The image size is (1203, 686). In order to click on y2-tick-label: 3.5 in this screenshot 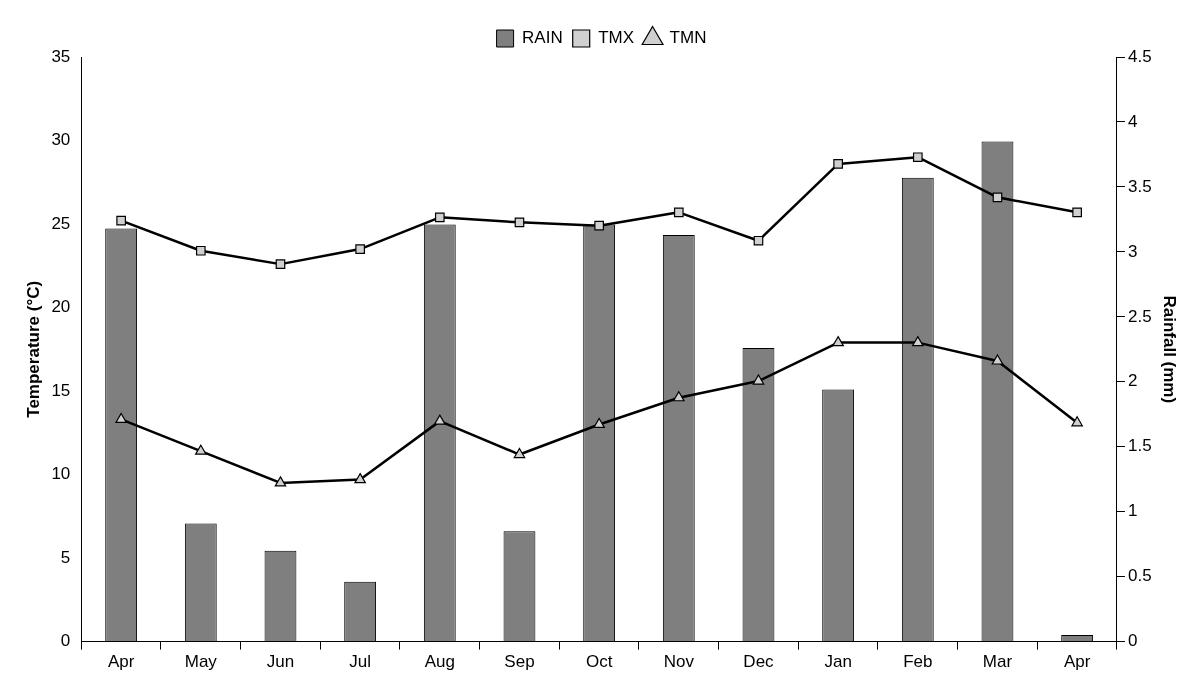, I will do `click(1139, 186)`.